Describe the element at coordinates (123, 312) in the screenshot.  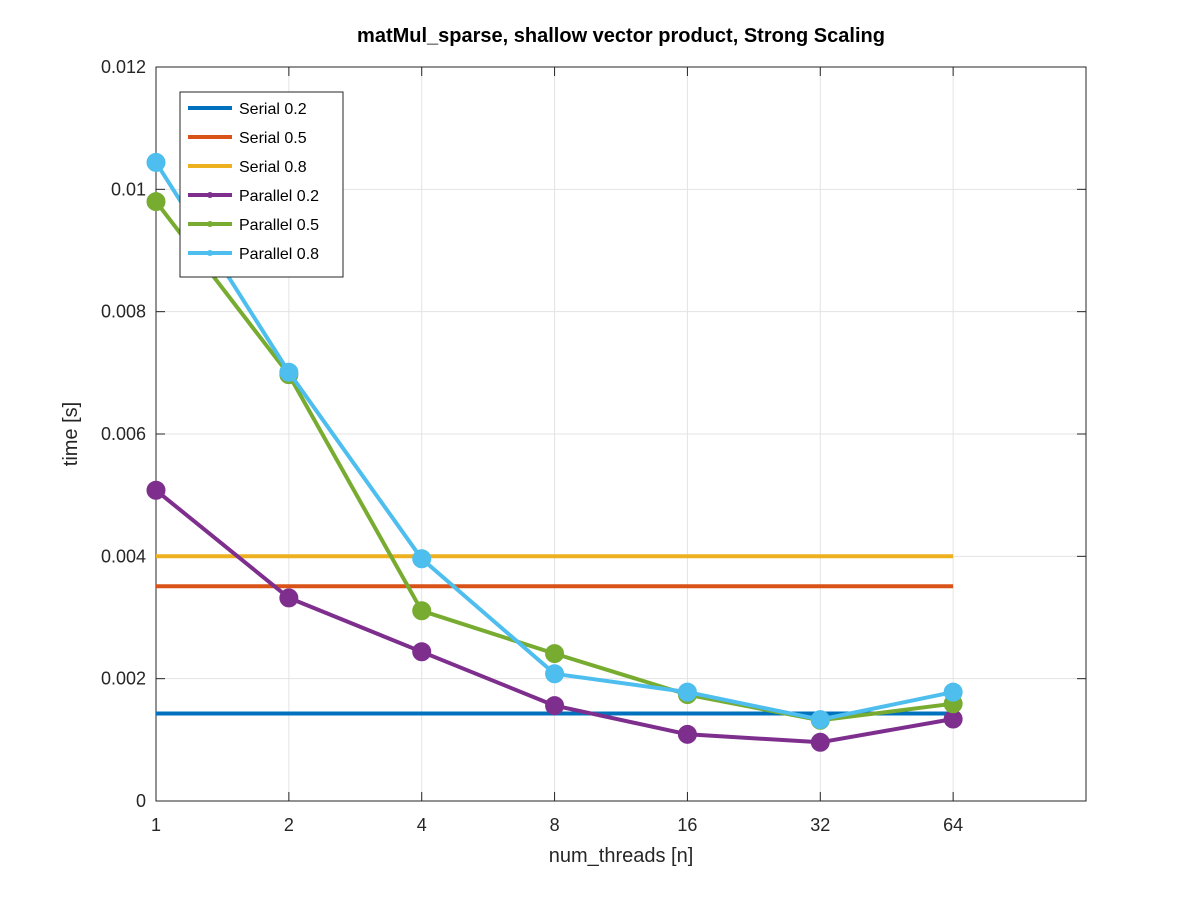
I see `y-tick-label: 0.008` at that location.